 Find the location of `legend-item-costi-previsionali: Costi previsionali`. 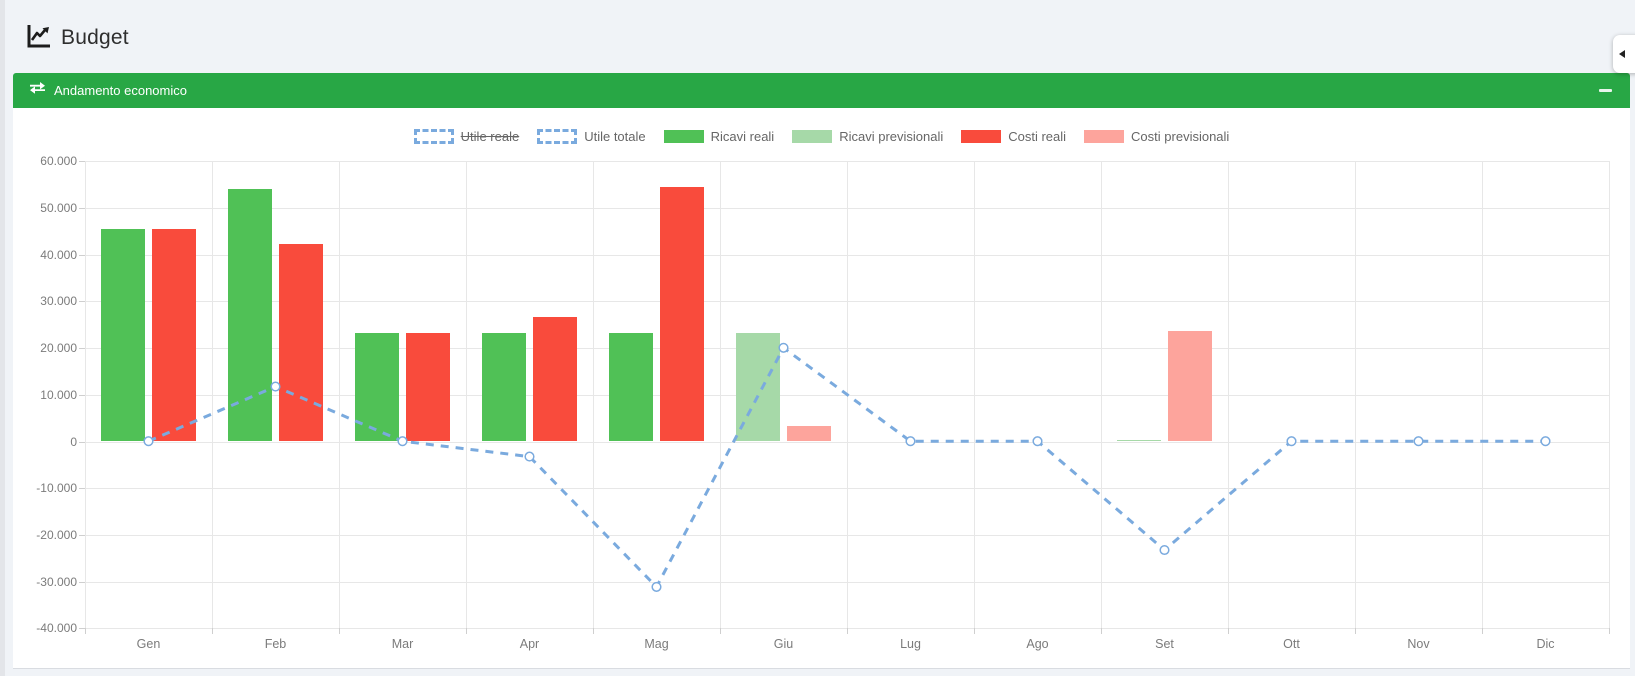

legend-item-costi-previsionali: Costi previsionali is located at coordinates (1156, 136).